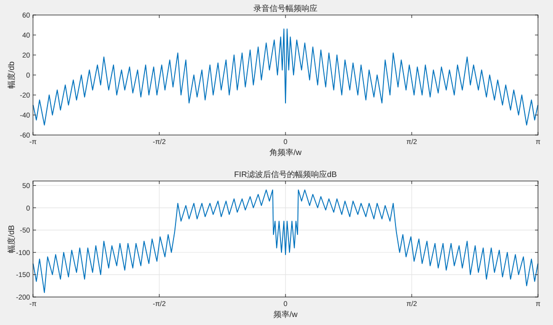 The image size is (553, 325). Describe the element at coordinates (11, 239) in the screenshot. I see `y-axis-title: 幅度/dB` at that location.